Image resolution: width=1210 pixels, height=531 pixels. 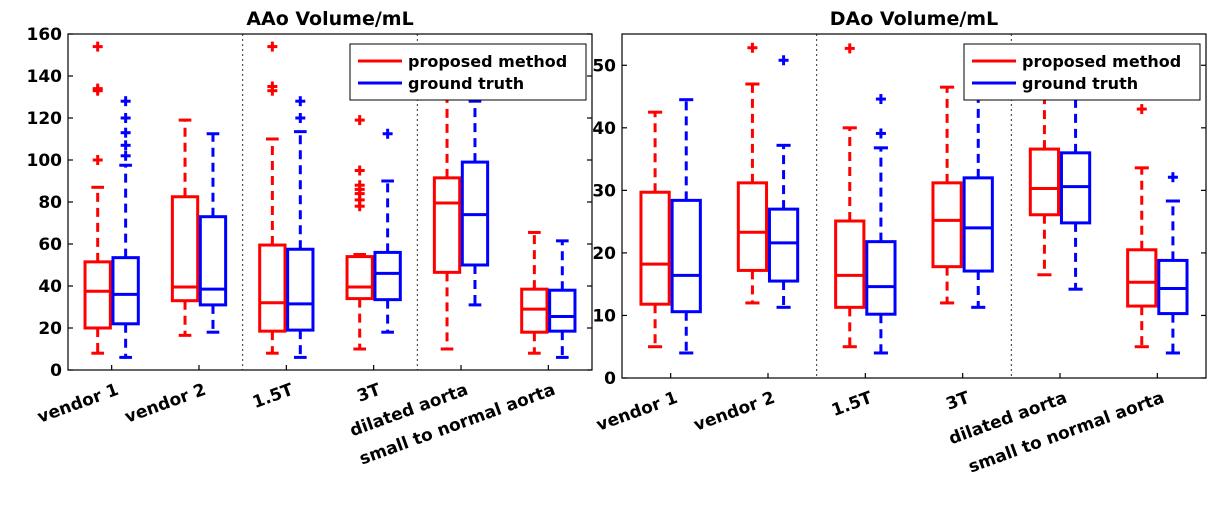 I want to click on y-tick-label: 160, so click(x=45, y=35).